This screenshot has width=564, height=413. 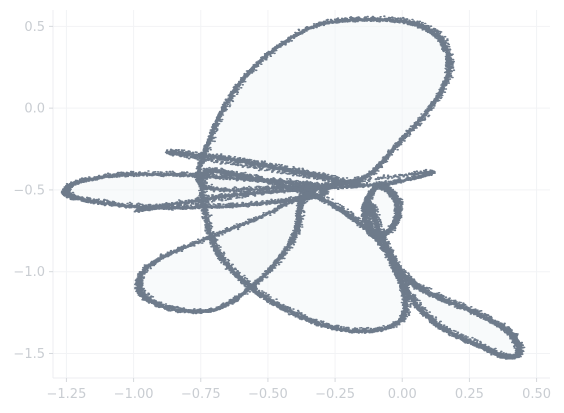 I want to click on y-tick-label: −1.0, so click(x=29, y=272).